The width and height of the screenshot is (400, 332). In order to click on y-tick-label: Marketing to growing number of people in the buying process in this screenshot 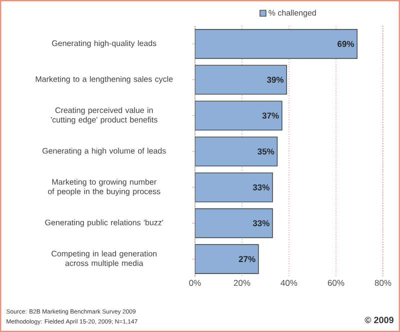, I will do `click(104, 187)`.